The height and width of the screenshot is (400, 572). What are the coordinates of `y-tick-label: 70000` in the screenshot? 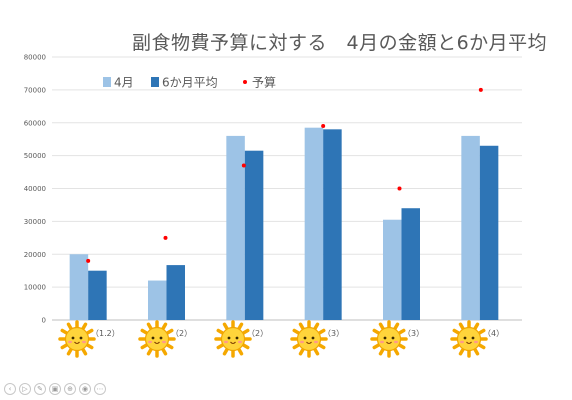 It's located at (35, 90).